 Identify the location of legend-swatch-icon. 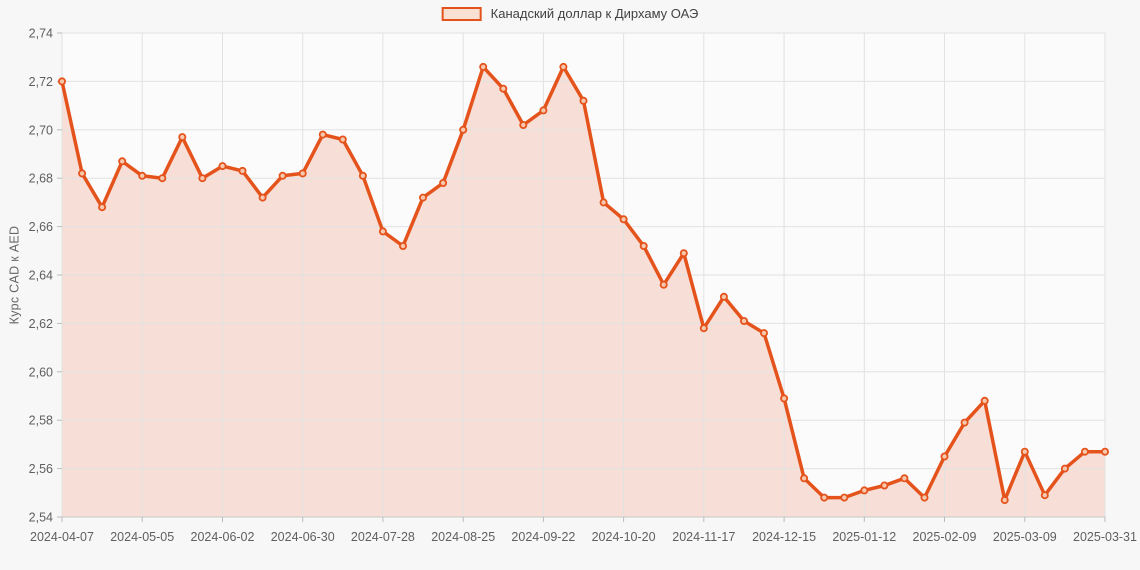
(461, 13).